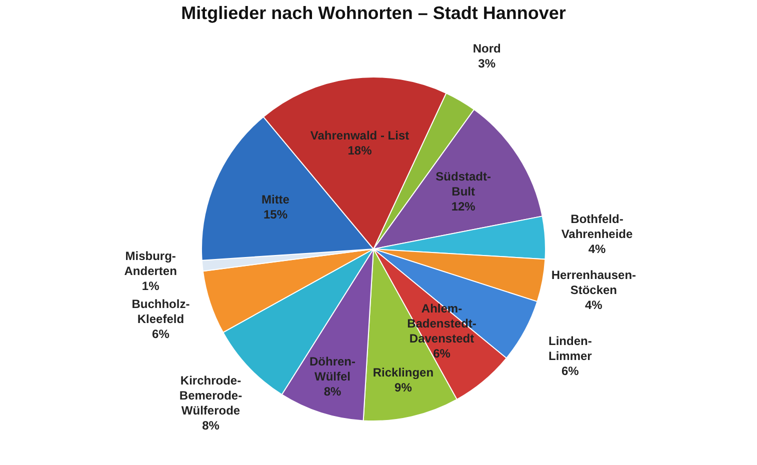 The height and width of the screenshot is (465, 757). What do you see at coordinates (210, 395) in the screenshot?
I see `slice-label: Kirchrode-Bemerode-Wülferode` at bounding box center [210, 395].